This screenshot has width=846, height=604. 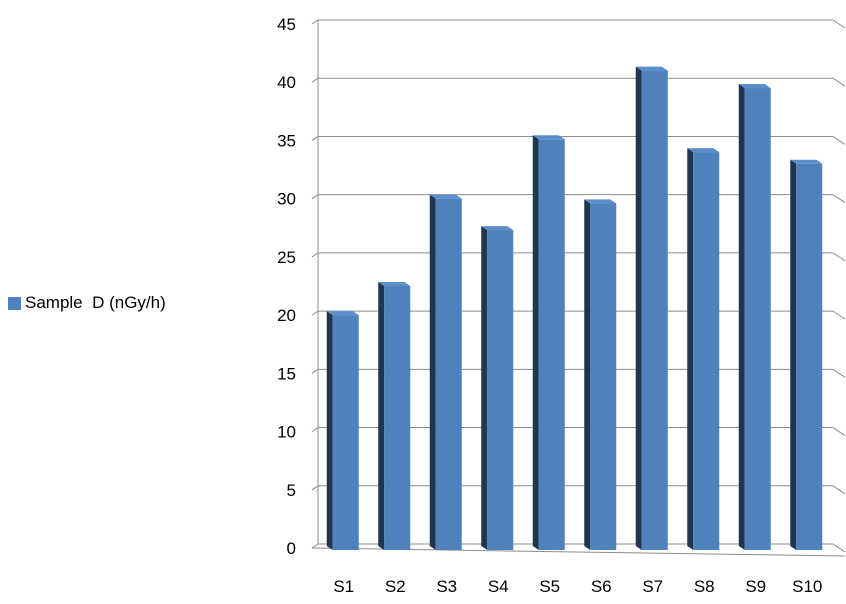 What do you see at coordinates (343, 586) in the screenshot?
I see `x-tick-label: S1` at bounding box center [343, 586].